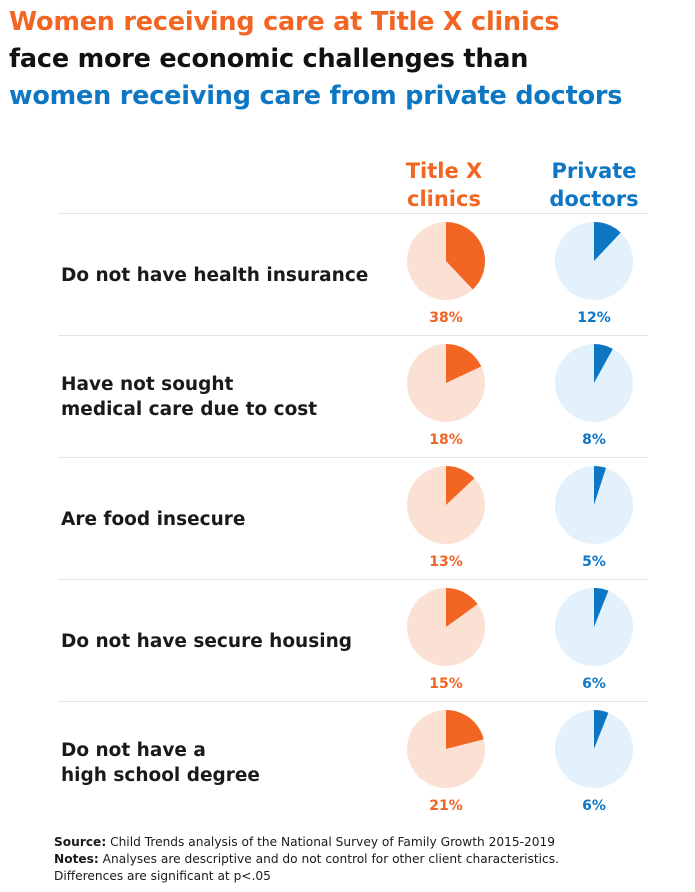 This screenshot has width=695, height=892. What do you see at coordinates (594, 440) in the screenshot?
I see `private-doctors-percent-label: 8%` at bounding box center [594, 440].